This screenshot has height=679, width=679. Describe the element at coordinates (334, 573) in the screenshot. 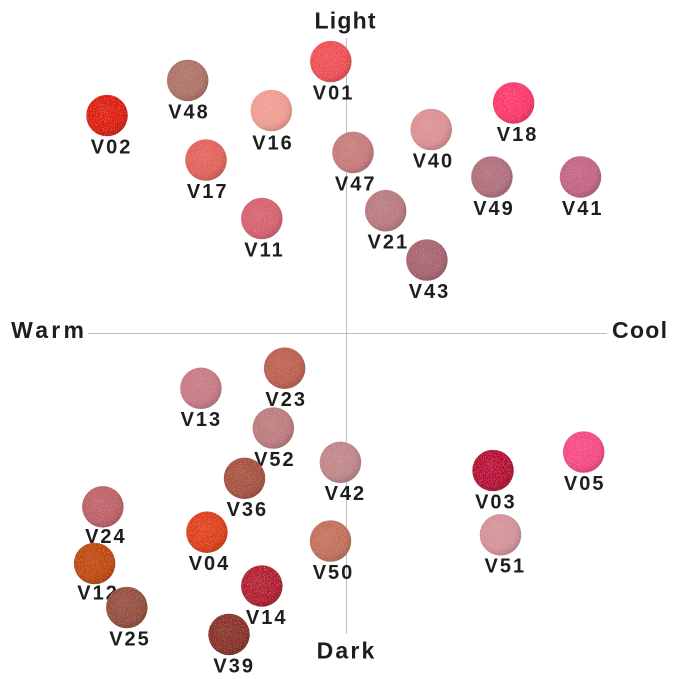

I see `svg-text: V50` at that location.